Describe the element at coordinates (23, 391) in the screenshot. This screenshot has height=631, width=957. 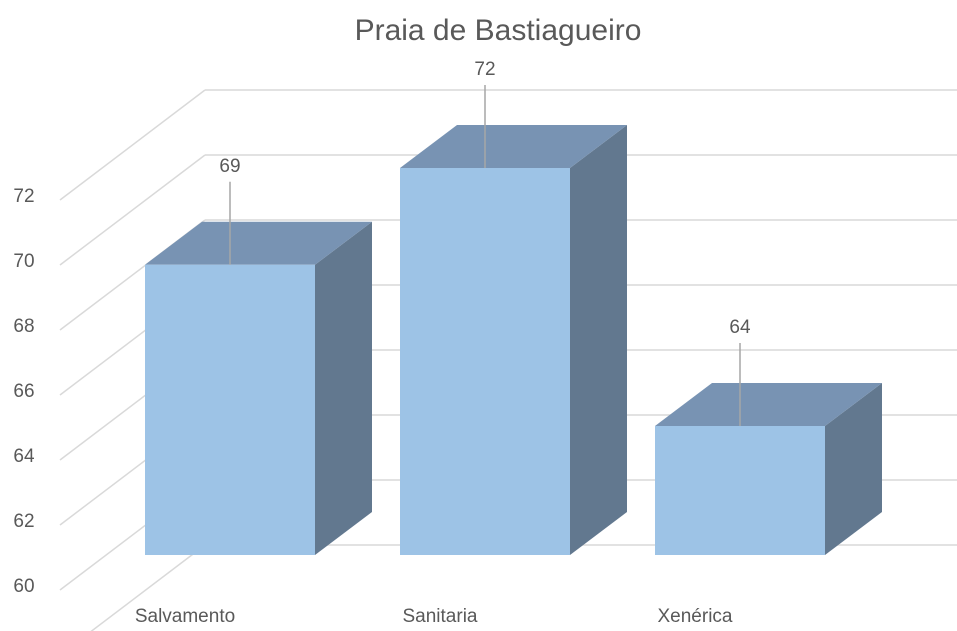
I see `y-tick-label: 66` at that location.